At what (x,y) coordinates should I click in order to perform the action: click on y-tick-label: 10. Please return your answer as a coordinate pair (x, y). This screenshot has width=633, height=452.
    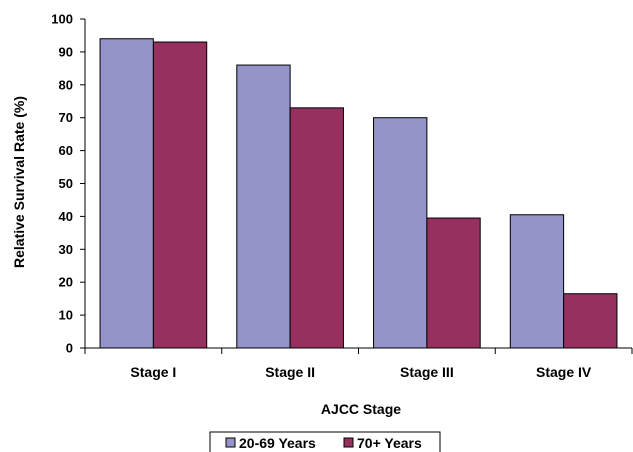
    Looking at the image, I should click on (66, 315).